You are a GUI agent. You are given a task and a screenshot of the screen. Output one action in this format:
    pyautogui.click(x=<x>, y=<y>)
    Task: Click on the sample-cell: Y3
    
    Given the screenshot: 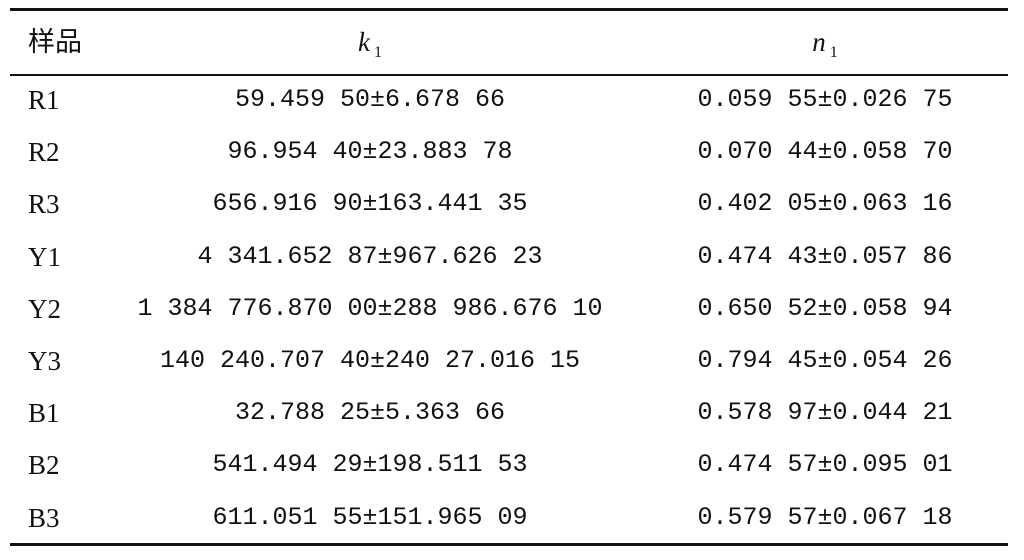 What is the action you would take?
    pyautogui.click(x=44, y=361)
    